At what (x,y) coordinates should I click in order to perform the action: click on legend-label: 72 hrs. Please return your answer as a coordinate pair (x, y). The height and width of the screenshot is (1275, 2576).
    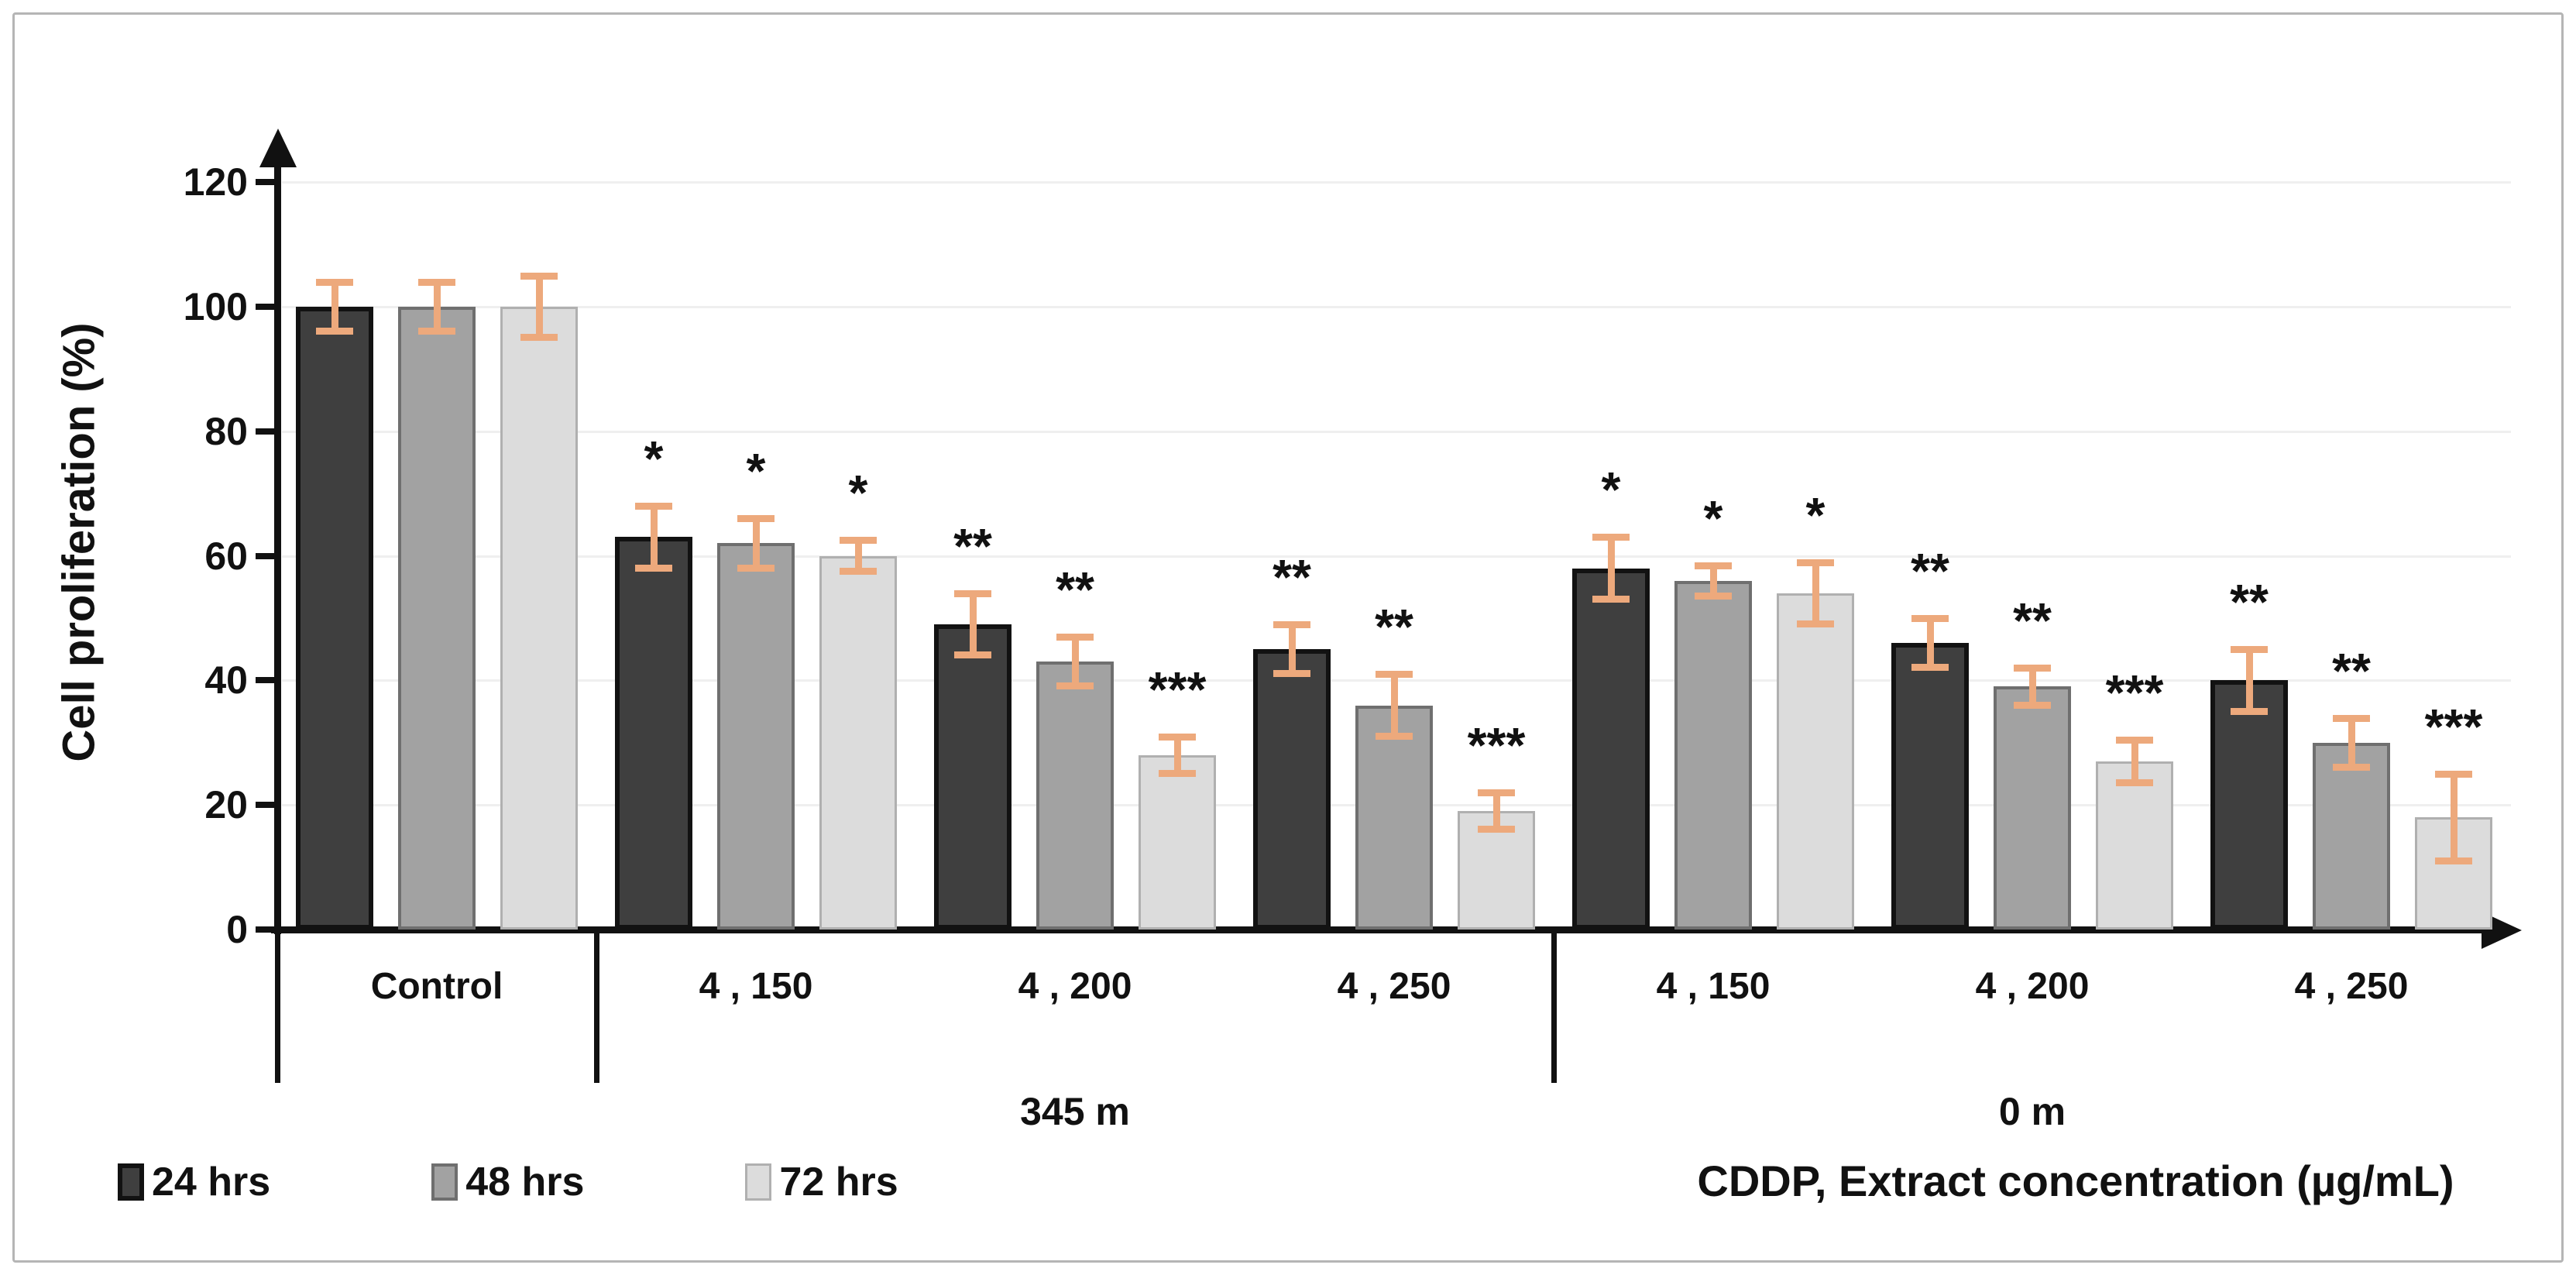
    Looking at the image, I should click on (838, 1183).